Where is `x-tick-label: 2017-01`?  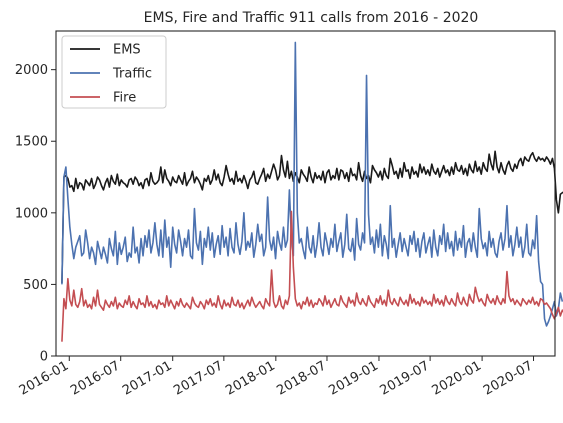
x-tick-label: 2017-01 is located at coordinates (147, 378).